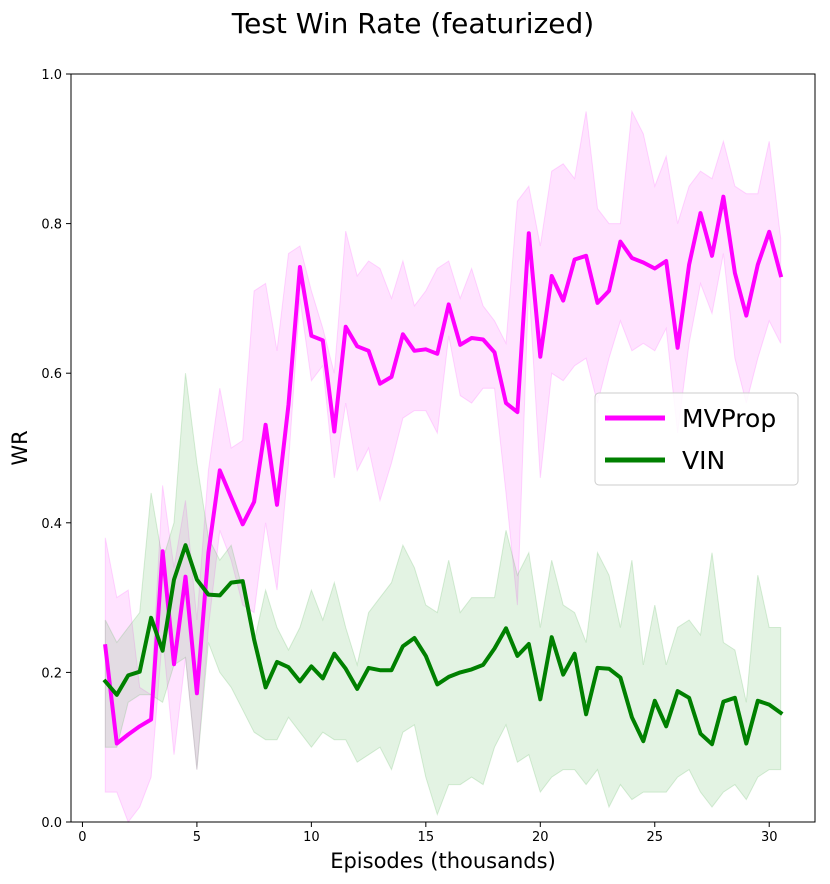  What do you see at coordinates (51, 75) in the screenshot?
I see `y-tick-label: 1.0` at bounding box center [51, 75].